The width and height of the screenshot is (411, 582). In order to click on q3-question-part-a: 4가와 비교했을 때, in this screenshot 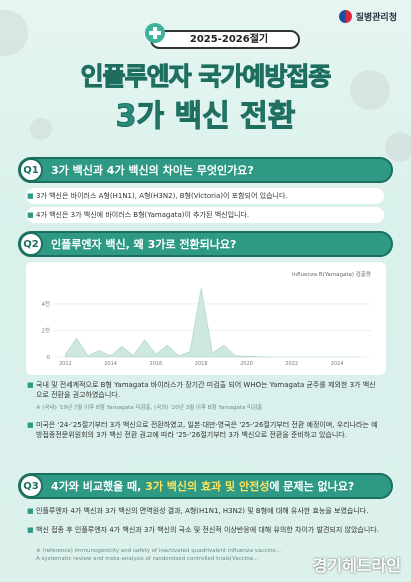, I will do `click(98, 486)`.